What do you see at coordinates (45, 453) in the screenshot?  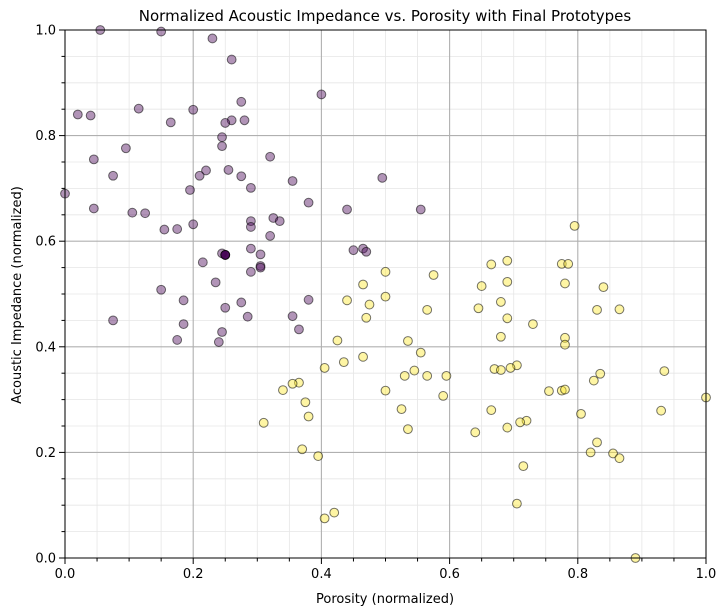 I see `y-tick-label: 0.2` at bounding box center [45, 453].